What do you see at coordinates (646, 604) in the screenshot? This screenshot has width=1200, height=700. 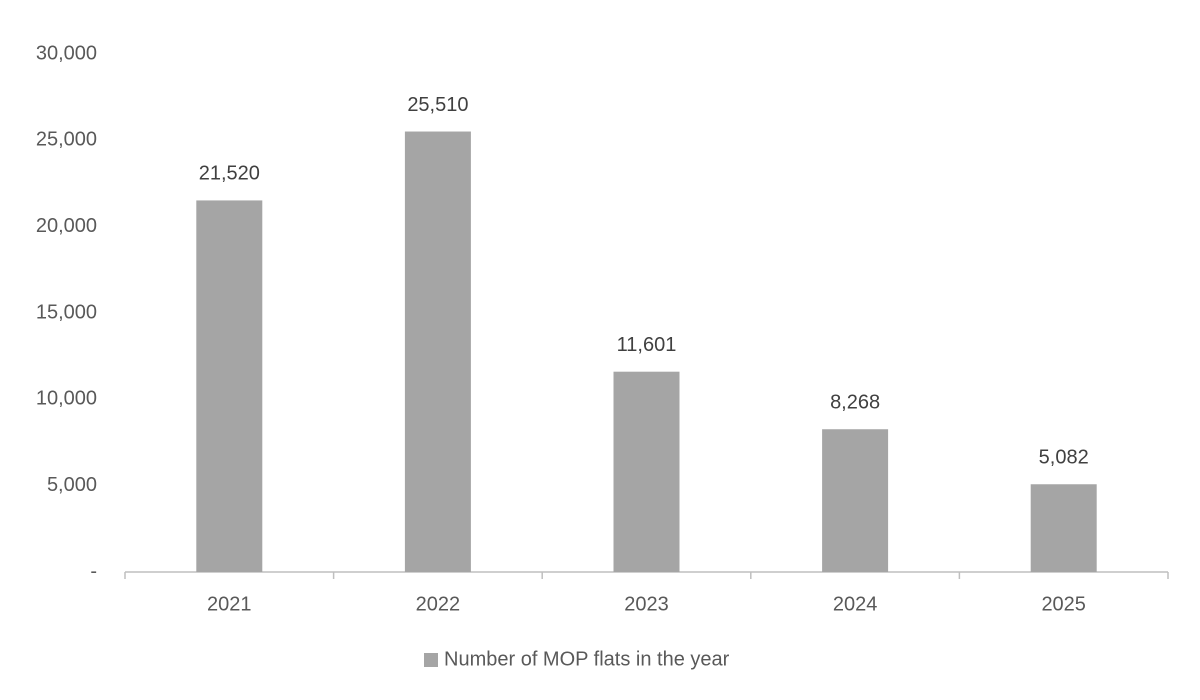 I see `x-tick-label: 2023` at bounding box center [646, 604].